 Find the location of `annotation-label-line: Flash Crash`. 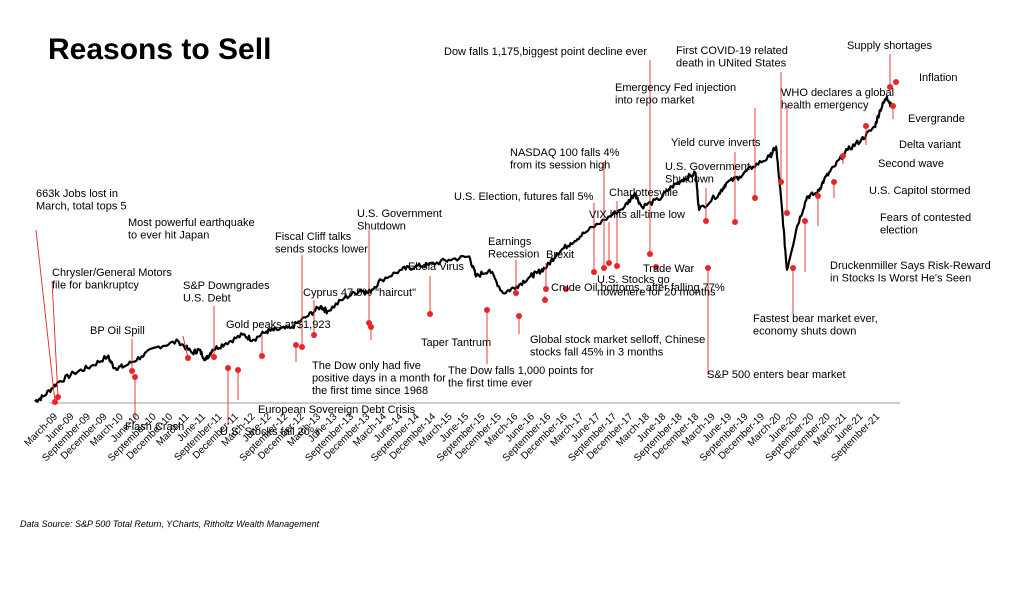

annotation-label-line: Flash Crash is located at coordinates (154, 427).